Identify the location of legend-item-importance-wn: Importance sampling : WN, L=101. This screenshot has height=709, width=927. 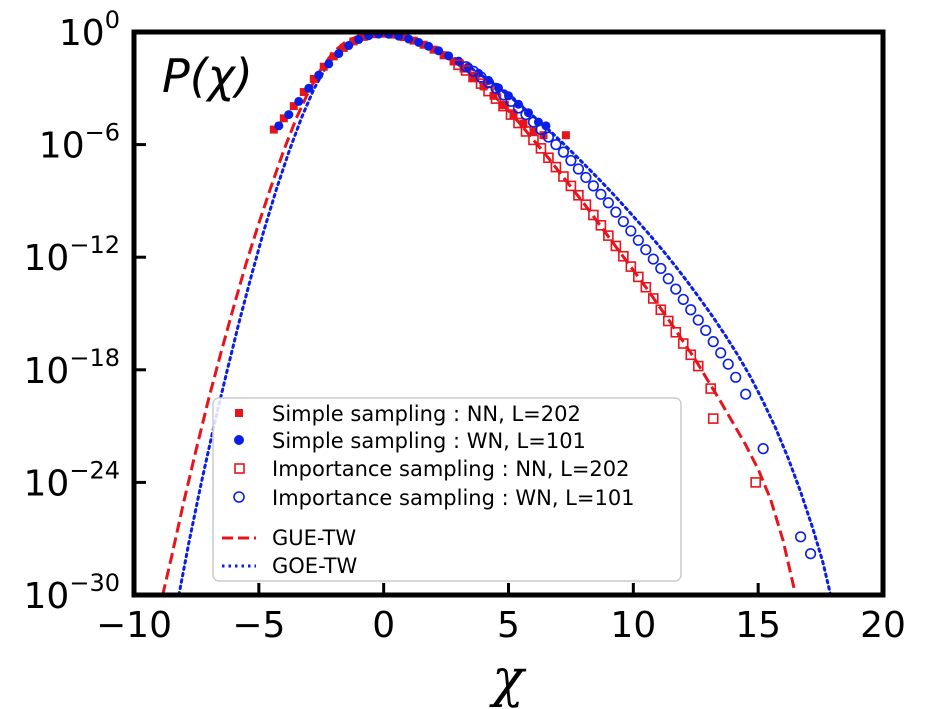
(434, 498).